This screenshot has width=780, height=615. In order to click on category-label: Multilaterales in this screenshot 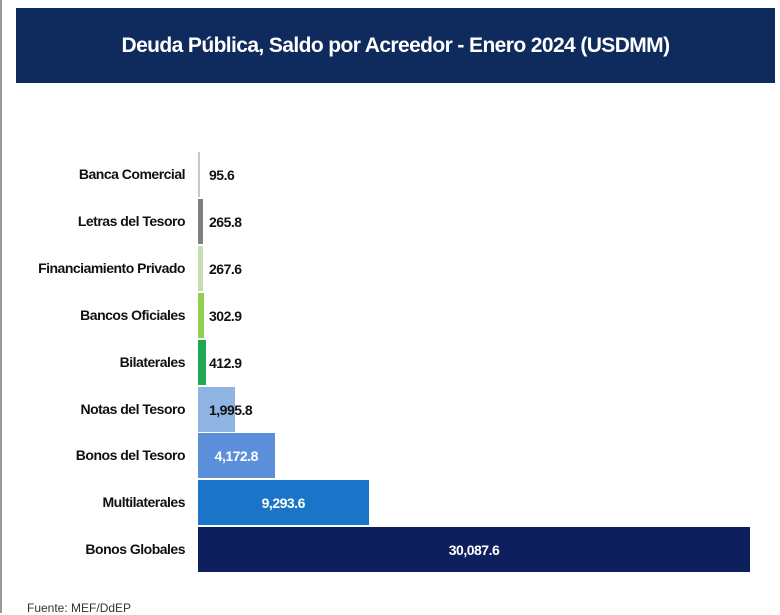, I will do `click(144, 502)`.